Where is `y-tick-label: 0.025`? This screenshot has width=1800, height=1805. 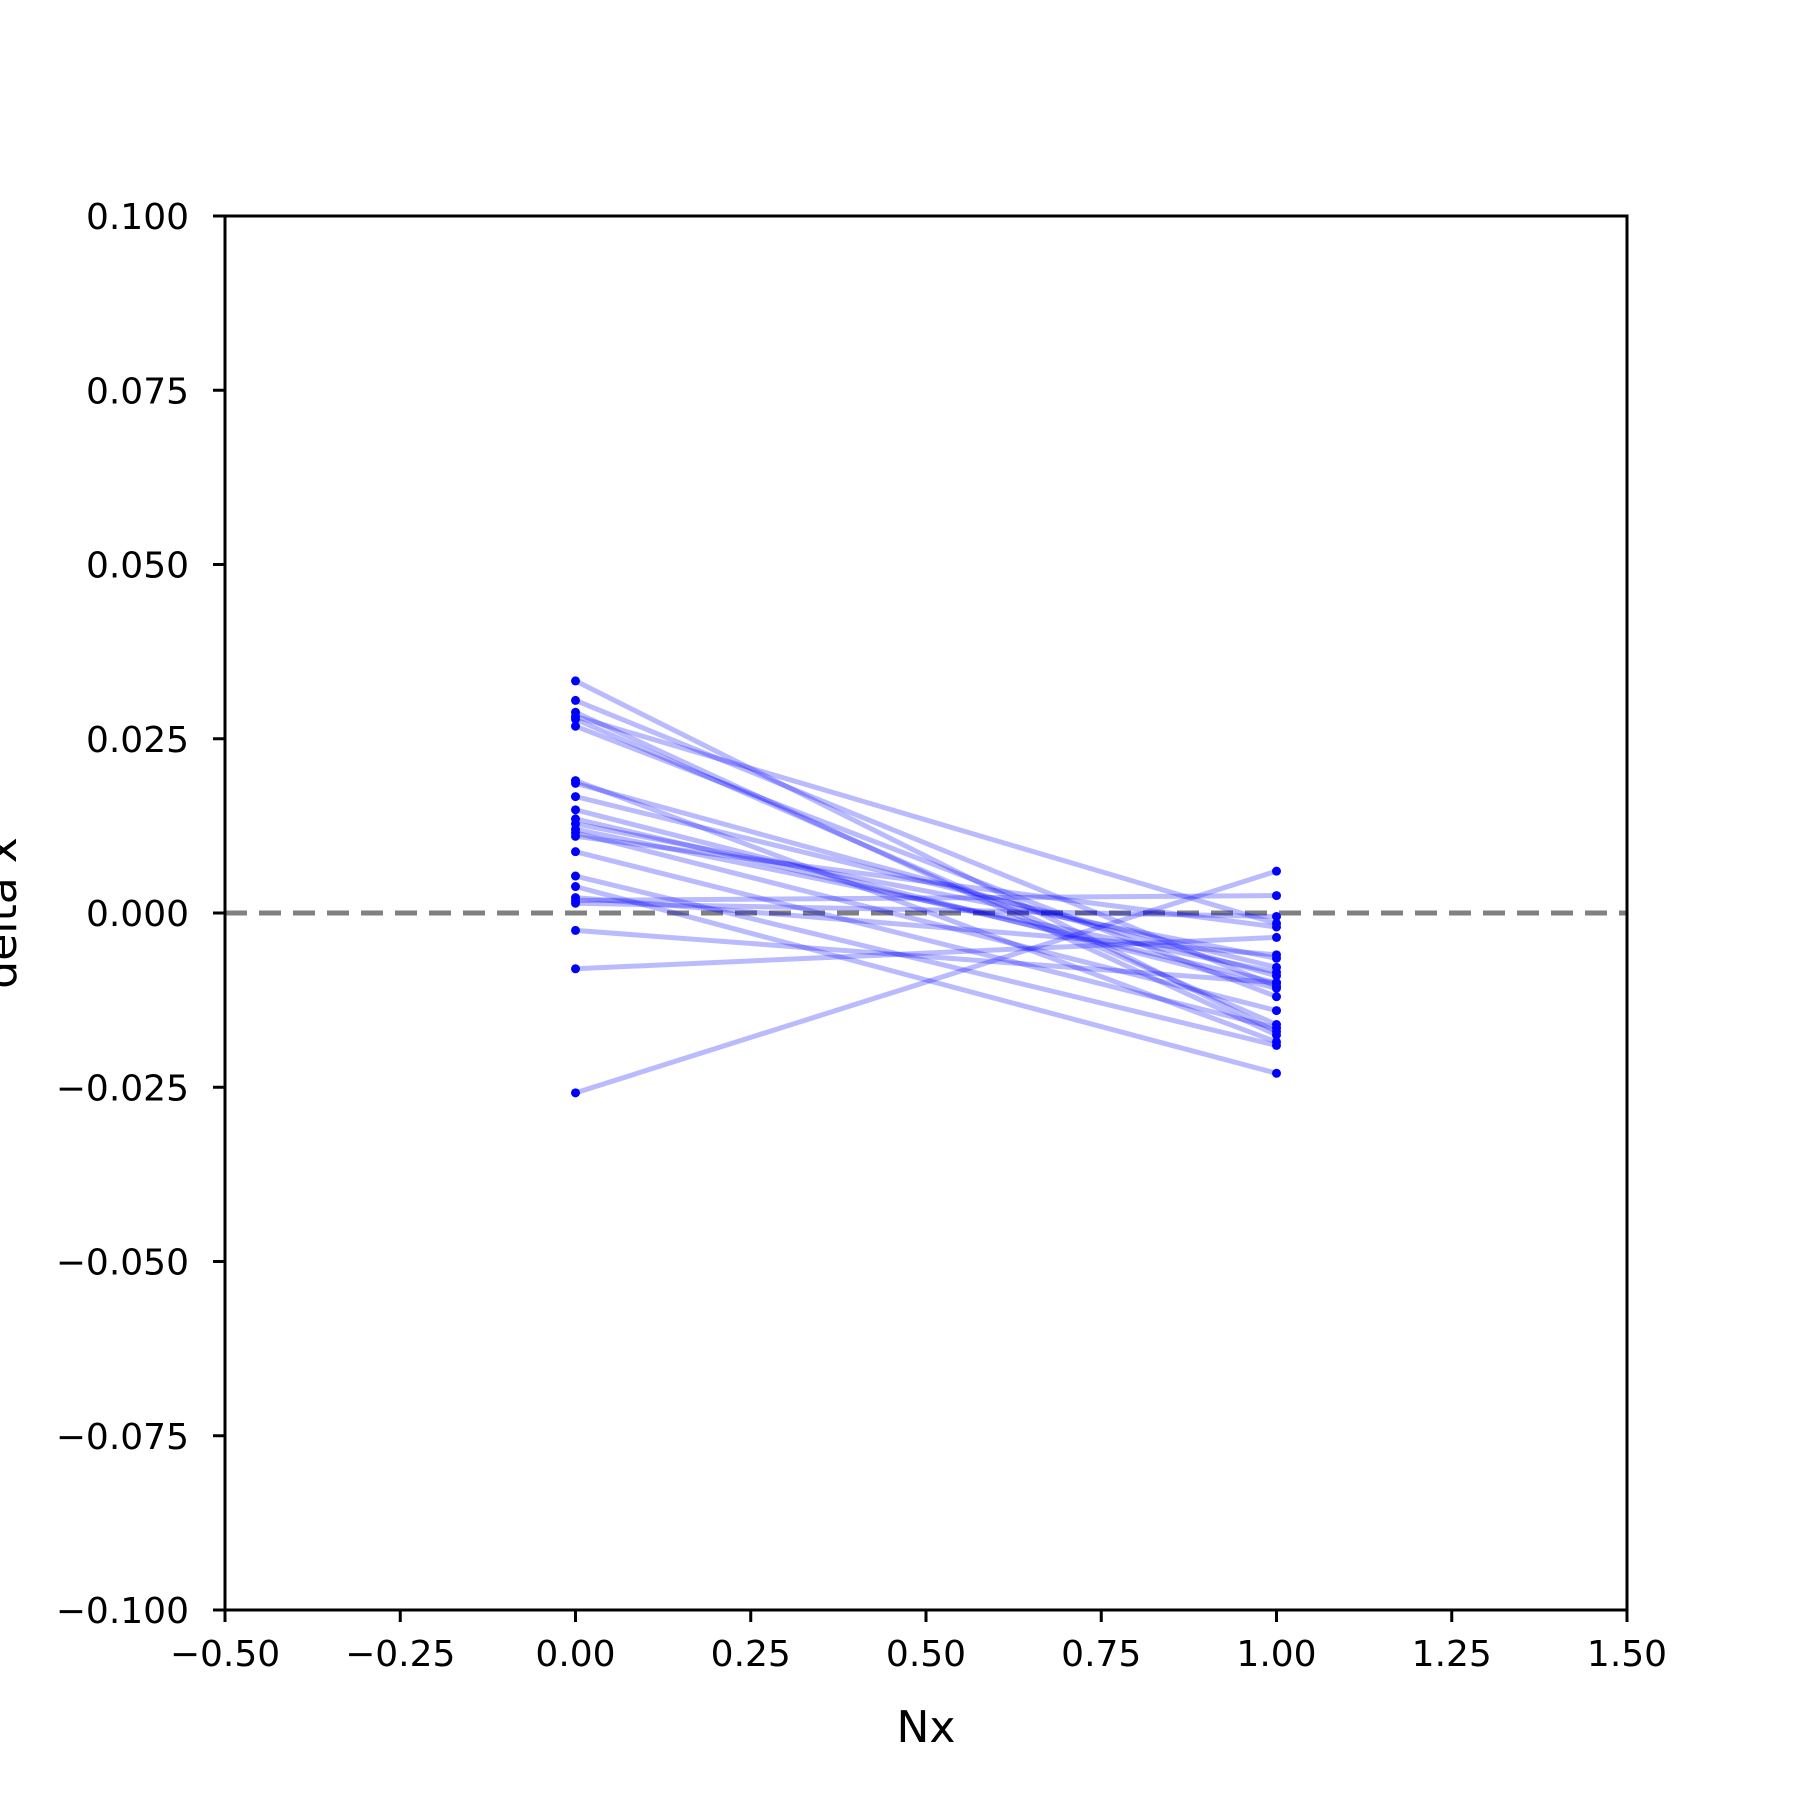 y-tick-label: 0.025 is located at coordinates (137, 740).